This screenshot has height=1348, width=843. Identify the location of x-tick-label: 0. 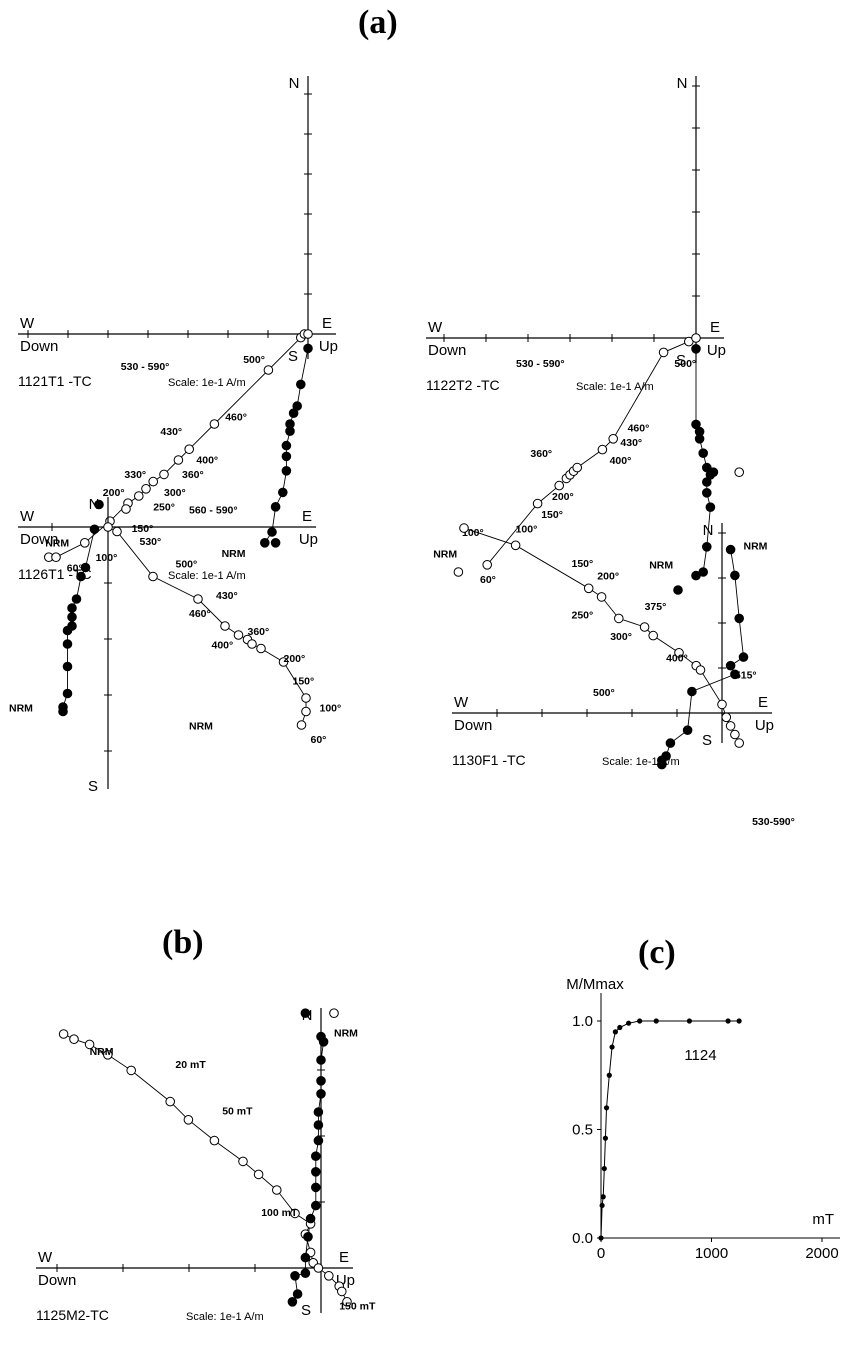
(601, 1253).